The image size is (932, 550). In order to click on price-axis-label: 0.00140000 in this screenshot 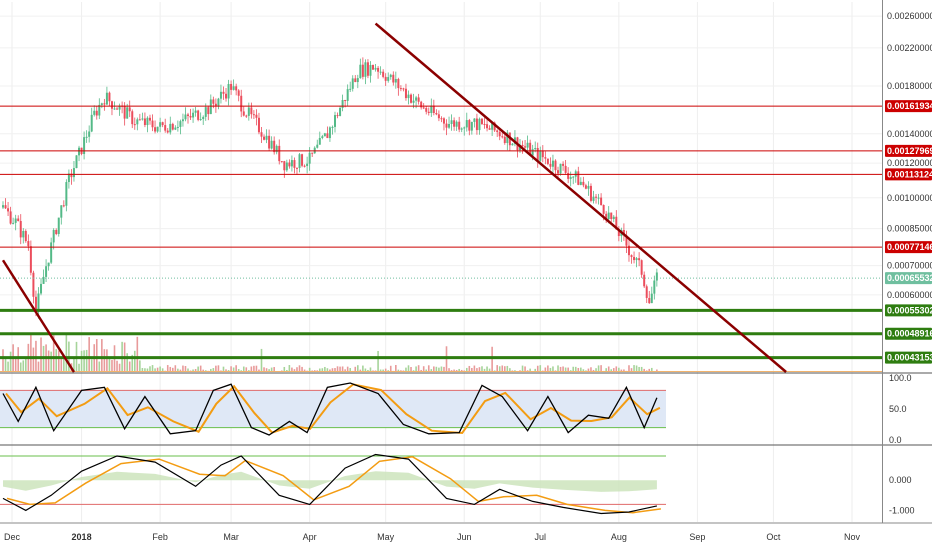, I will do `click(909, 134)`.